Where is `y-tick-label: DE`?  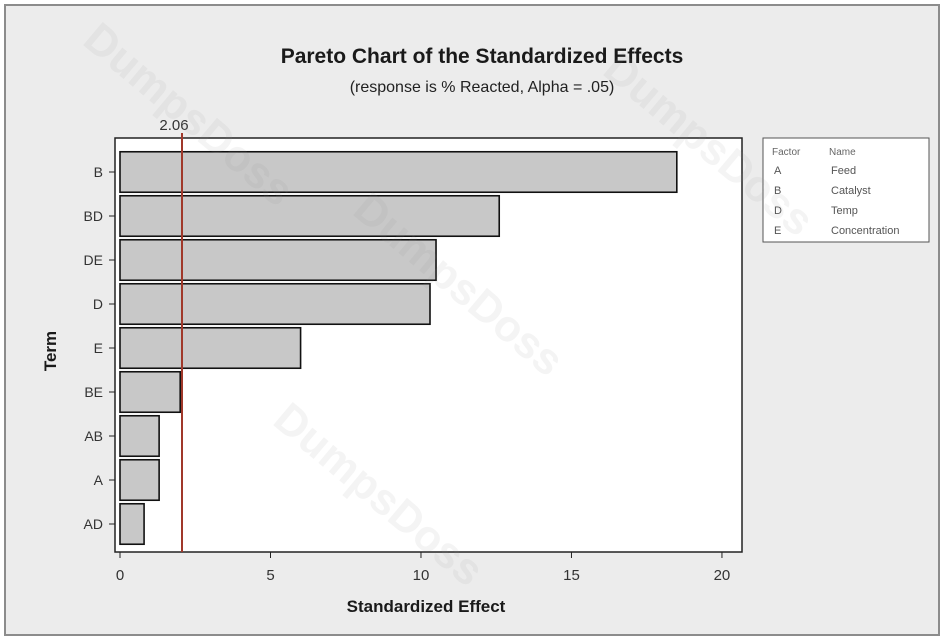
y-tick-label: DE is located at coordinates (93, 260).